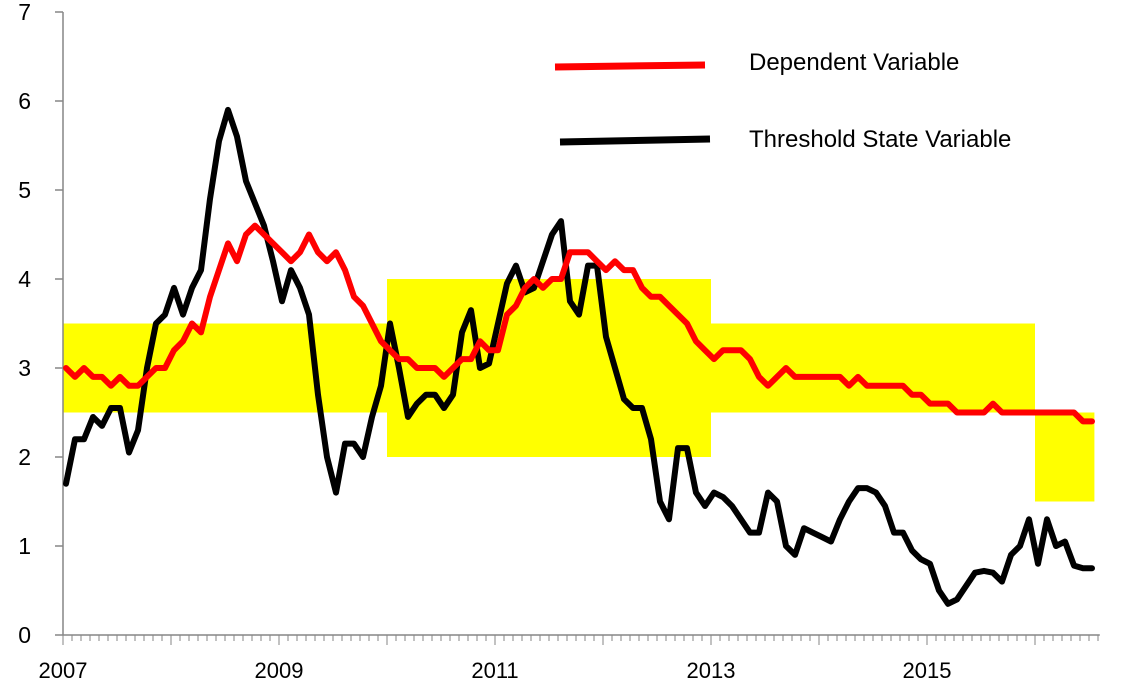  Describe the element at coordinates (24, 101) in the screenshot. I see `y-tick-label: 6` at that location.